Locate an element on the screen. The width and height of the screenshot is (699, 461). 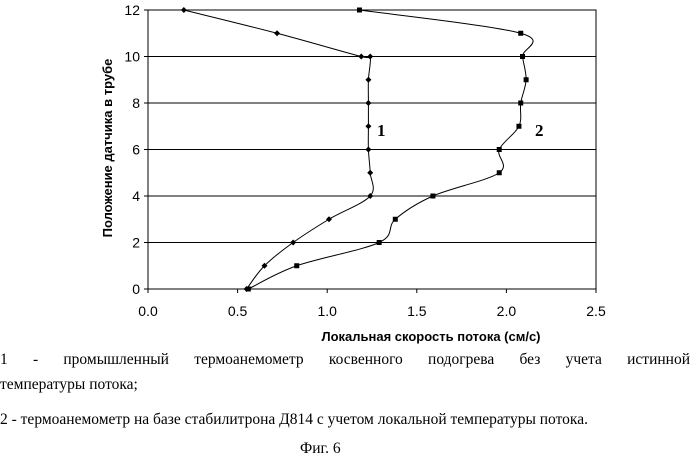
figure-number: Фиг. 6 is located at coordinates (320, 448).